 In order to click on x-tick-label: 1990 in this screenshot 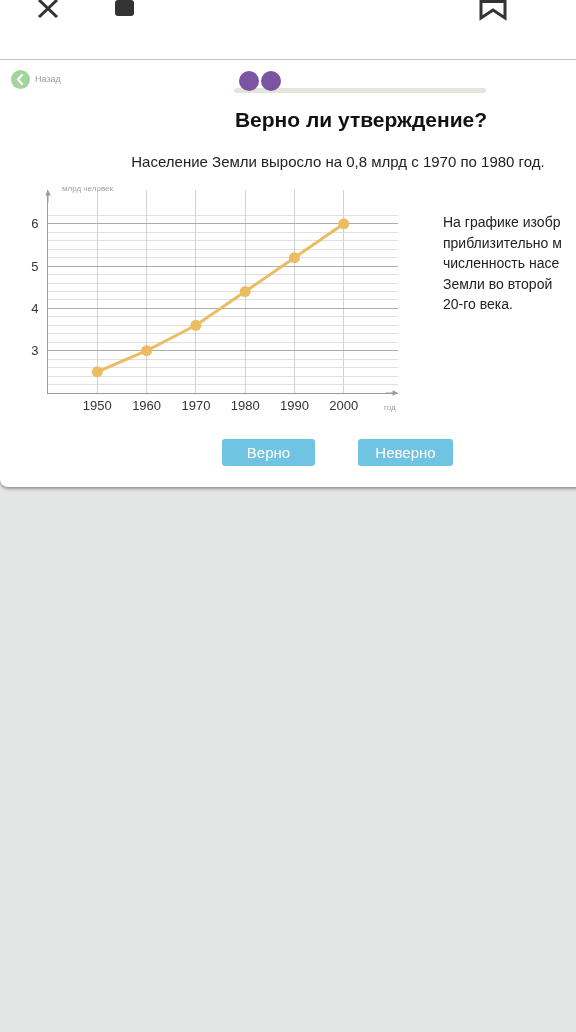, I will do `click(294, 405)`.